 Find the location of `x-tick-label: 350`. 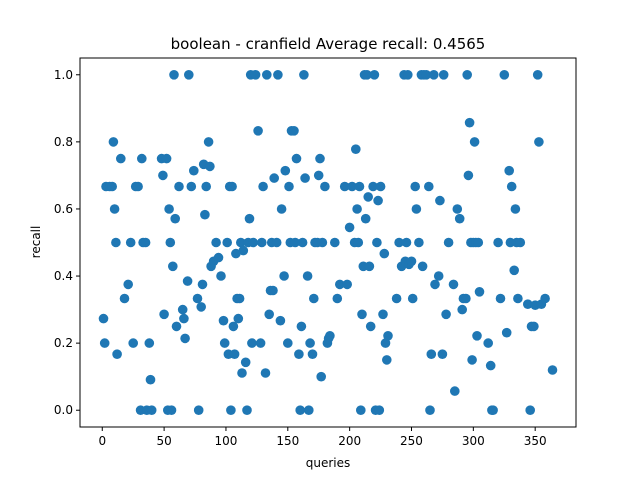

x-tick-label: 350 is located at coordinates (535, 441).